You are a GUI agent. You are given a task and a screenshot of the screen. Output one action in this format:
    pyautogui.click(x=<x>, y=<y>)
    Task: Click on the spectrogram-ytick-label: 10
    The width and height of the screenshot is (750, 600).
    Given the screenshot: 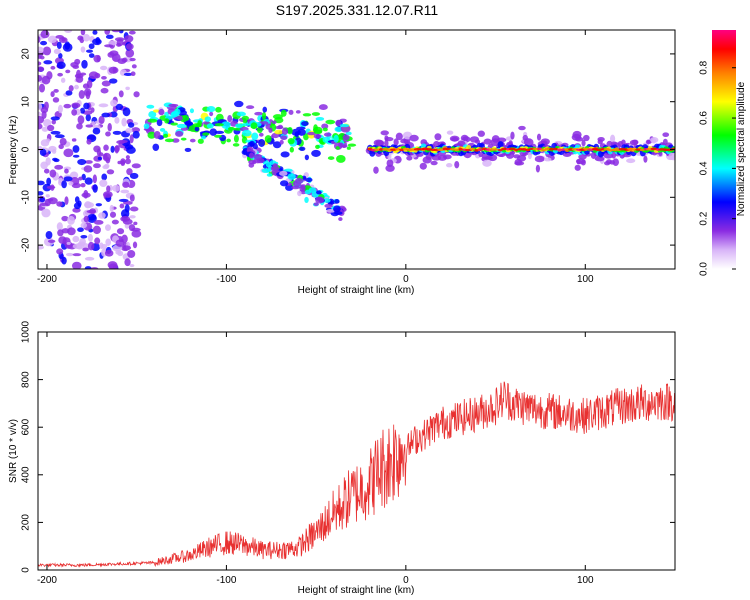 What is the action you would take?
    pyautogui.click(x=26, y=102)
    